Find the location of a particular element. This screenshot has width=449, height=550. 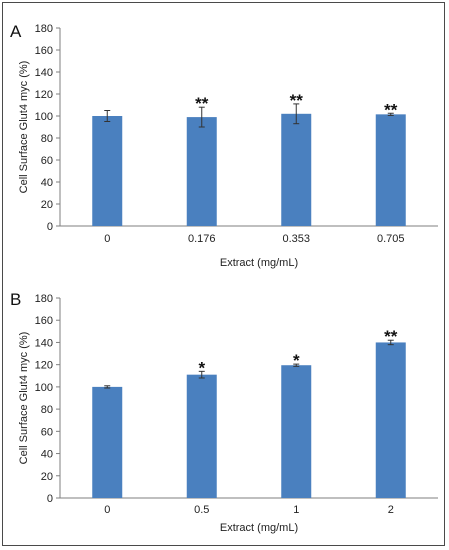

x-tick-label: 0.705 is located at coordinates (391, 239).